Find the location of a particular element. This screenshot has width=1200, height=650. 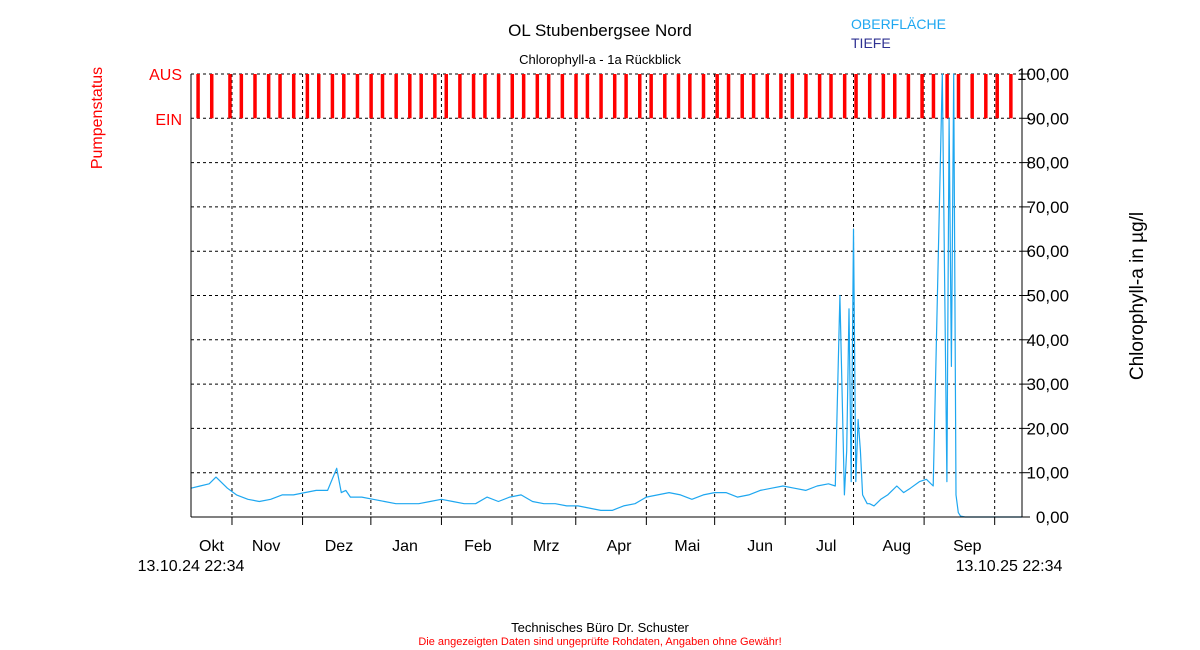

y-tick-label: 10,00 is located at coordinates (1047, 473).